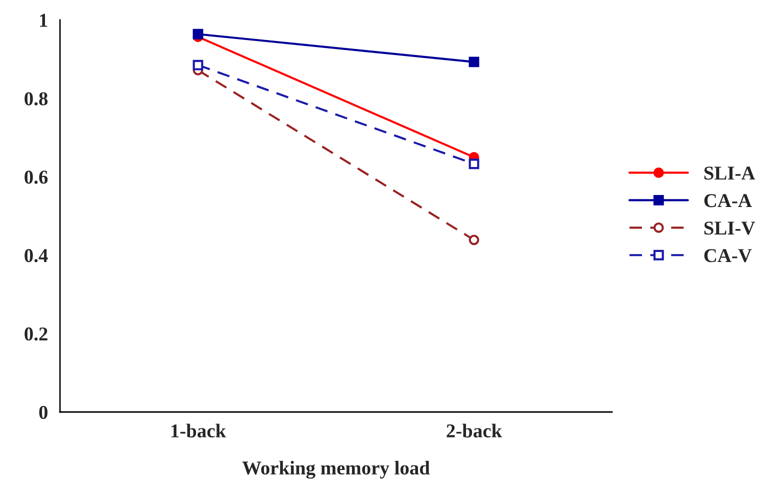 This screenshot has height=498, width=771. I want to click on legend-label: SLI-V, so click(730, 228).